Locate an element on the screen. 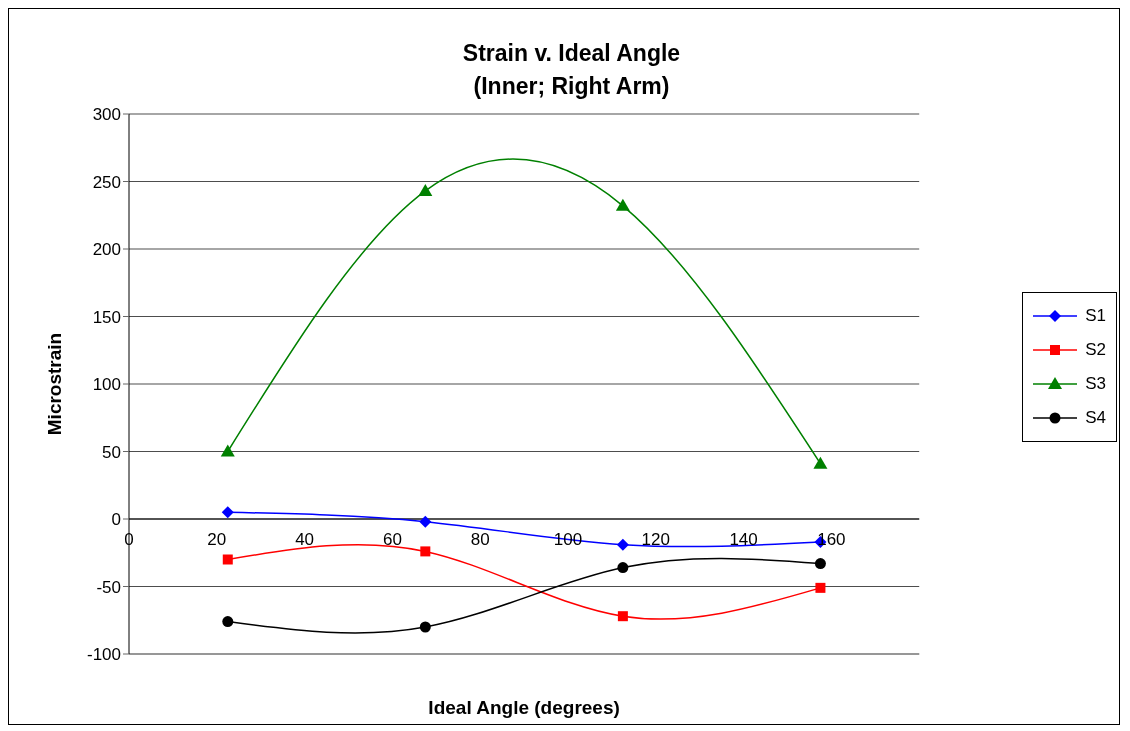 The height and width of the screenshot is (731, 1130). legend-label: S2 is located at coordinates (1095, 349).